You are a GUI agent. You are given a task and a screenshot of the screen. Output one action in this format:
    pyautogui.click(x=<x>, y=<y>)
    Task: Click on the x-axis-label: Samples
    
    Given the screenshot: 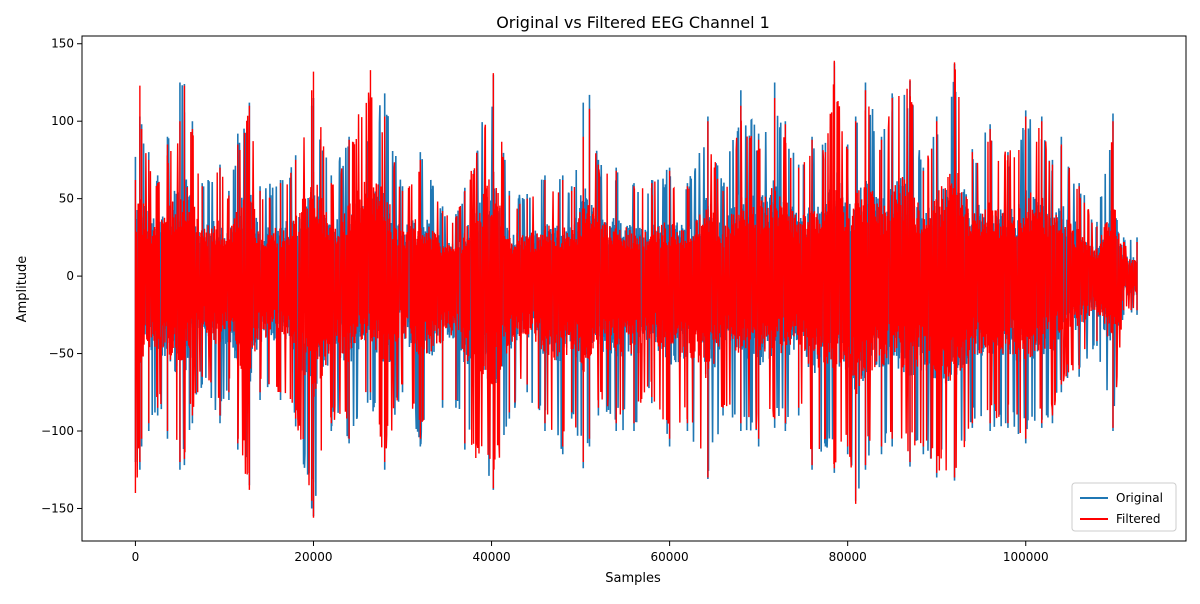 What is the action you would take?
    pyautogui.click(x=633, y=578)
    